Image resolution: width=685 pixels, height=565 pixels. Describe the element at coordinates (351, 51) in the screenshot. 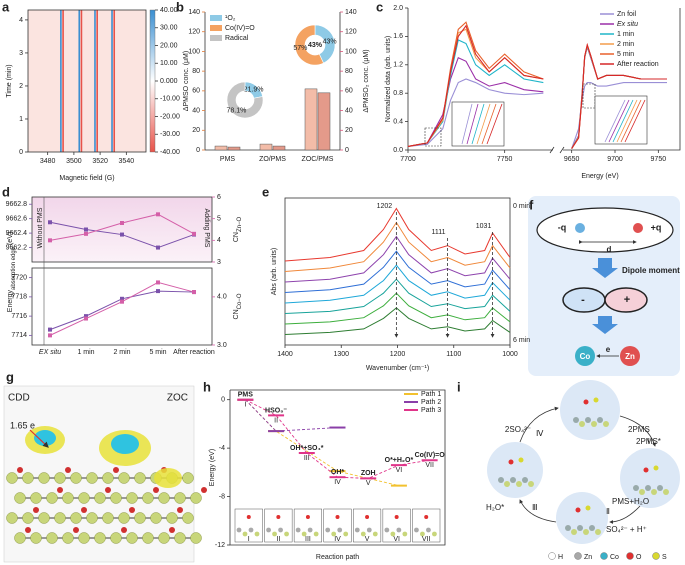

I see `y-tick-label: 100` at that location.